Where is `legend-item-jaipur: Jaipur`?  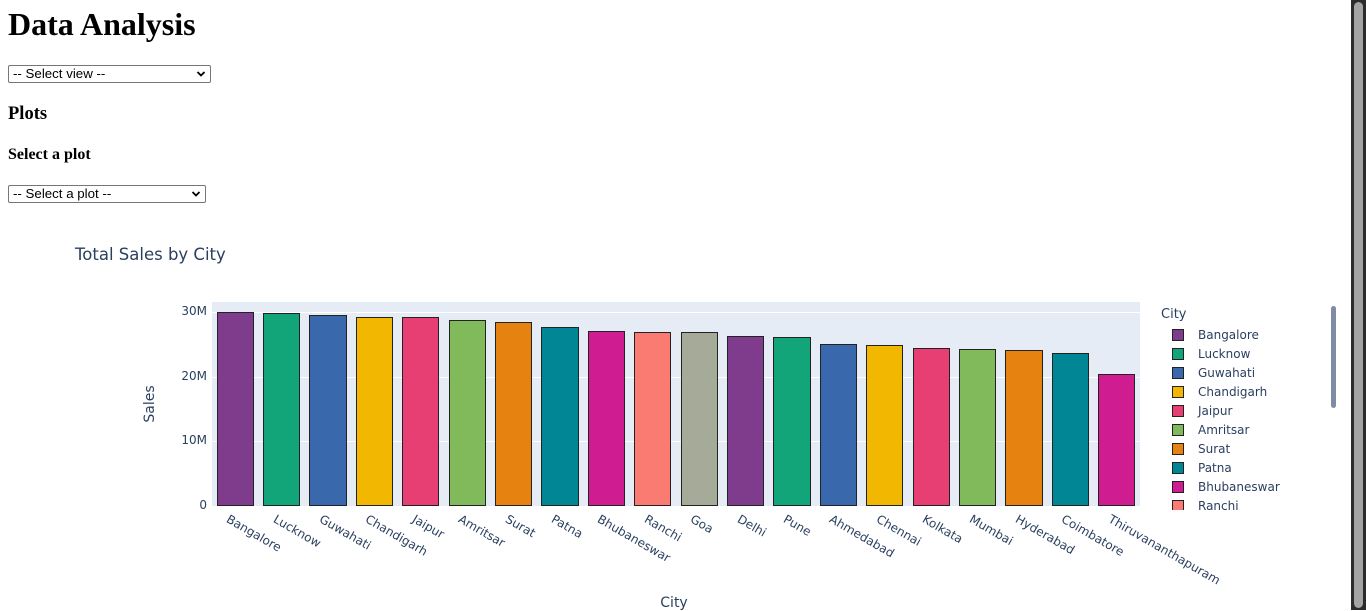 legend-item-jaipur: Jaipur is located at coordinates (1202, 410).